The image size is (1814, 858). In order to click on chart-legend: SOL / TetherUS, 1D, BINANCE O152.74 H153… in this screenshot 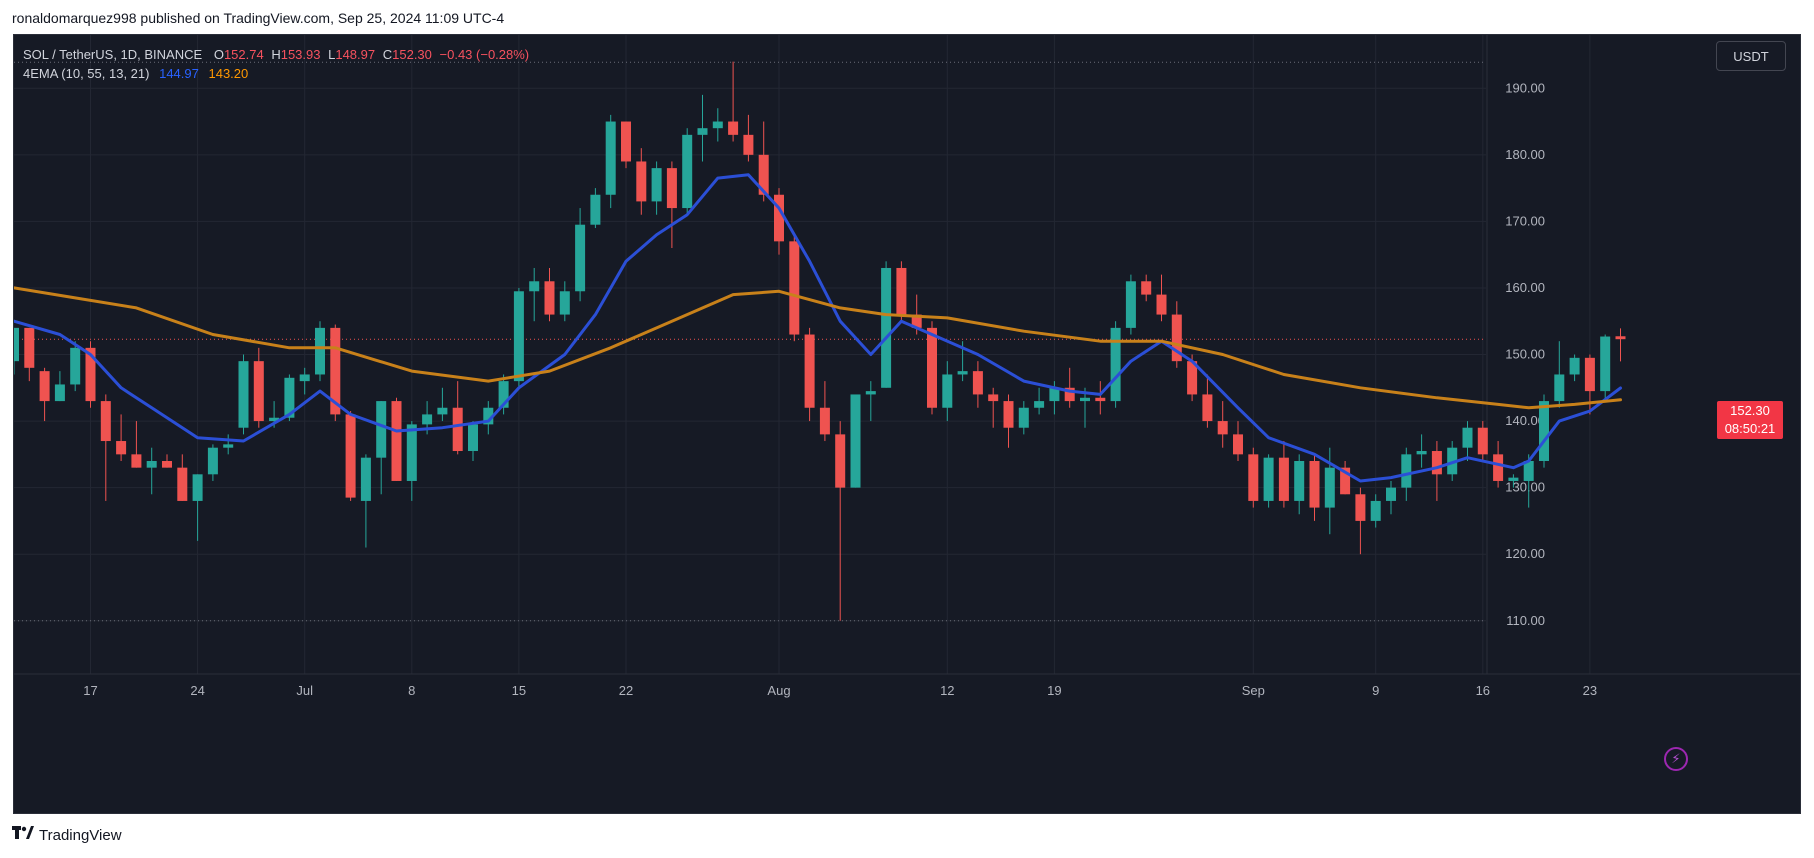, I will do `click(276, 64)`.